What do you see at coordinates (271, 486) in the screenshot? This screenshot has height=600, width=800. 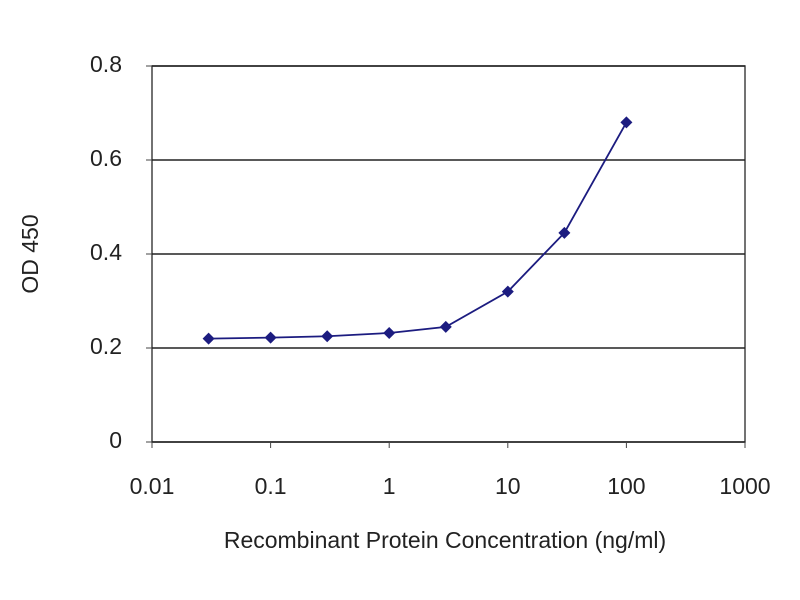 I see `x-tick-label: 0.1` at bounding box center [271, 486].